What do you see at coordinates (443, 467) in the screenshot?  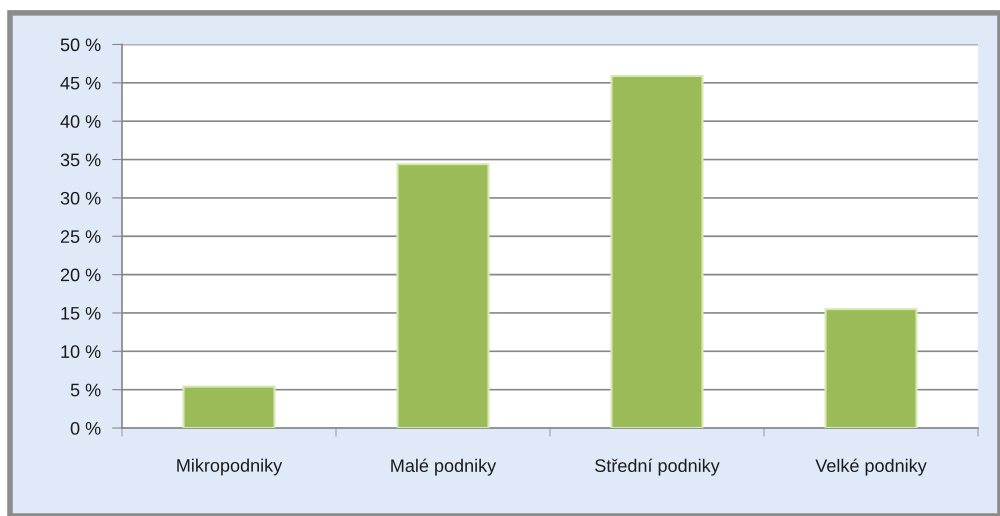 I see `x-tick-label: Malé podniky` at bounding box center [443, 467].